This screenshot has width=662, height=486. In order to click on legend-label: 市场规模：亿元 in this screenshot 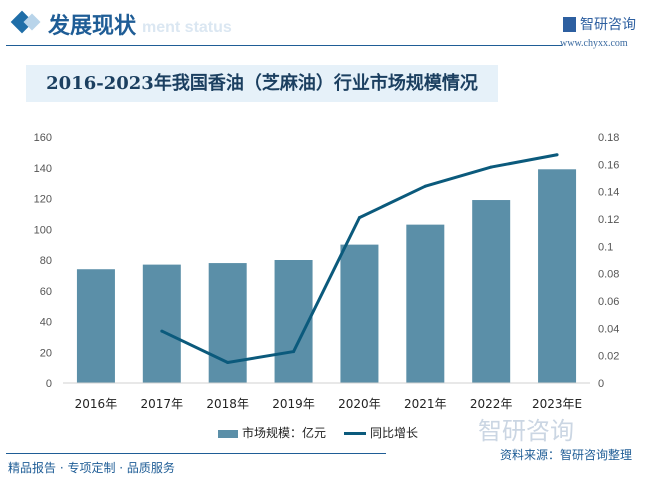, I will do `click(284, 433)`.